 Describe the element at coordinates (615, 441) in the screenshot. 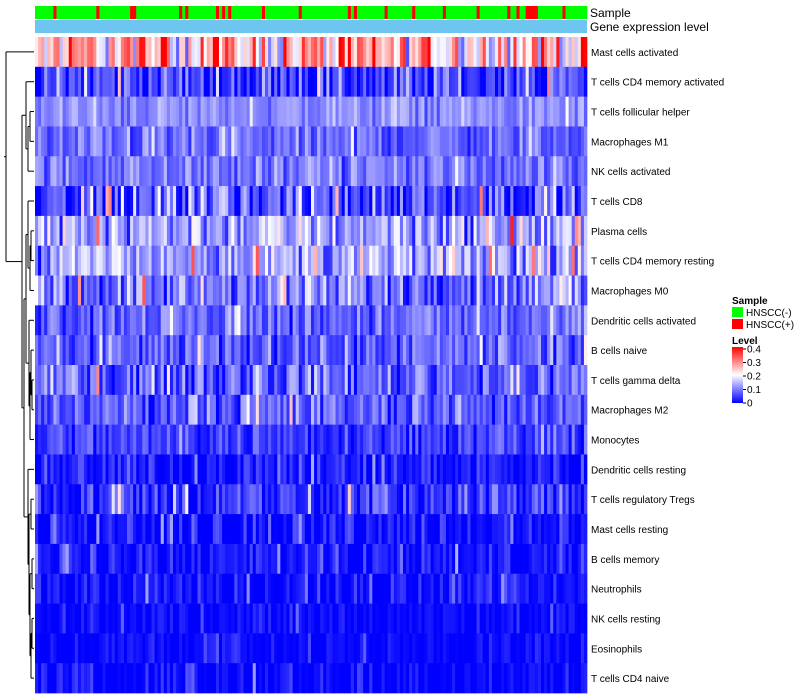

I see `row-label: Monocytes` at that location.